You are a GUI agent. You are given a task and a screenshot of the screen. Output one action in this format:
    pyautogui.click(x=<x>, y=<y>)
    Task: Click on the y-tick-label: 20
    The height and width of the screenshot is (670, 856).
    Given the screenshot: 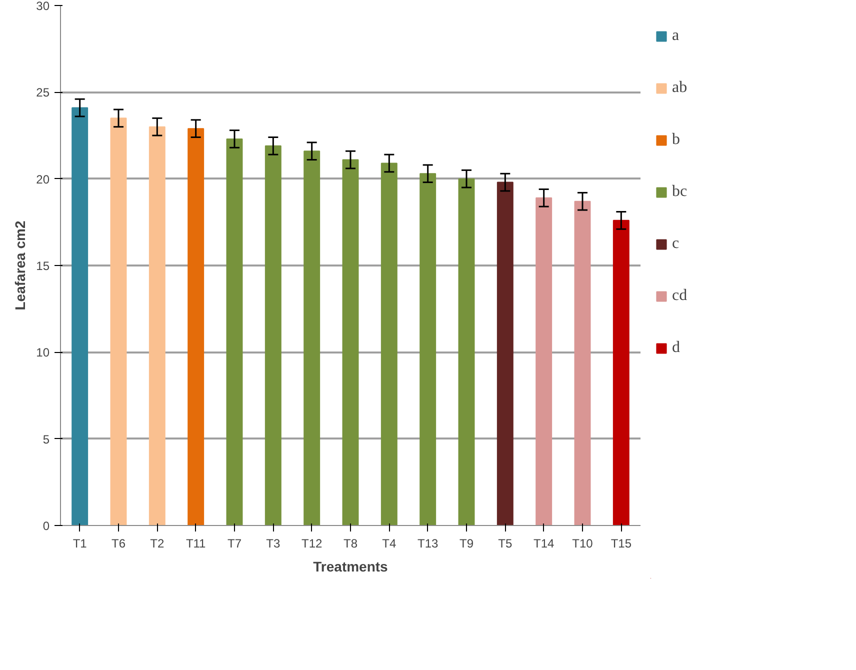 What is the action you would take?
    pyautogui.click(x=43, y=179)
    